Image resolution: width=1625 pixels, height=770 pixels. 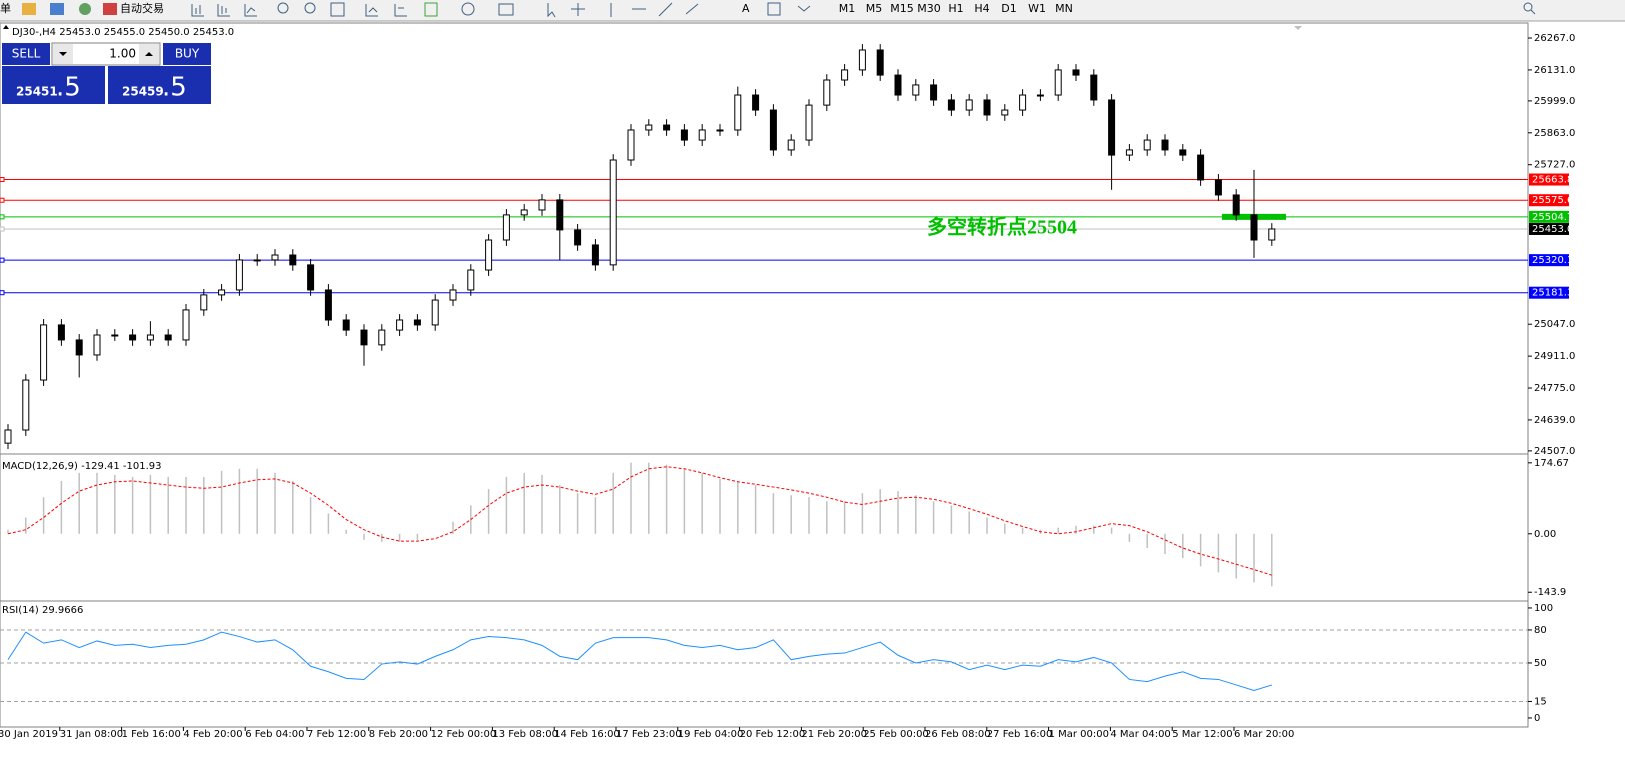 I want to click on y-tick-label: 50, so click(x=1540, y=663).